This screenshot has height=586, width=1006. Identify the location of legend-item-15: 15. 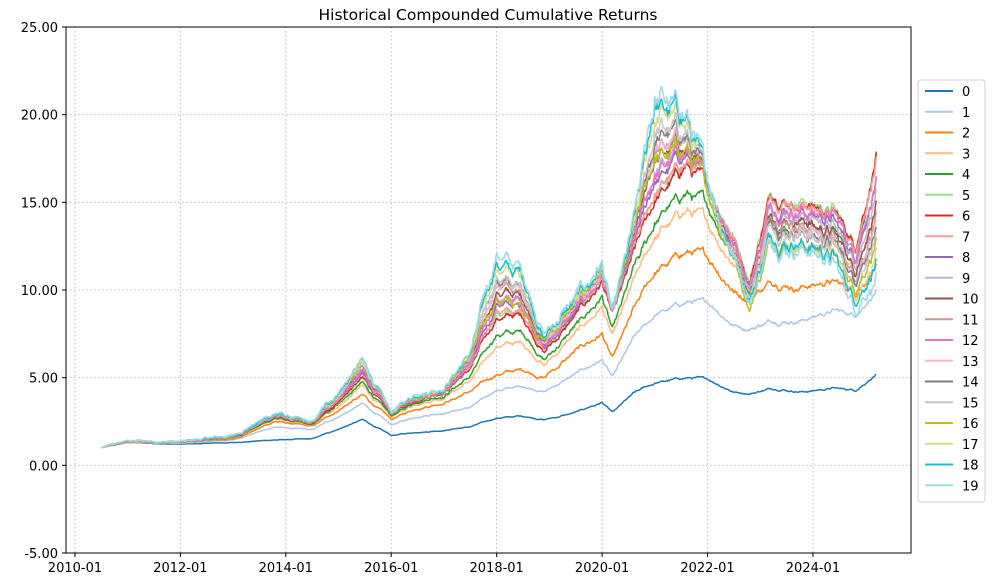
(952, 403).